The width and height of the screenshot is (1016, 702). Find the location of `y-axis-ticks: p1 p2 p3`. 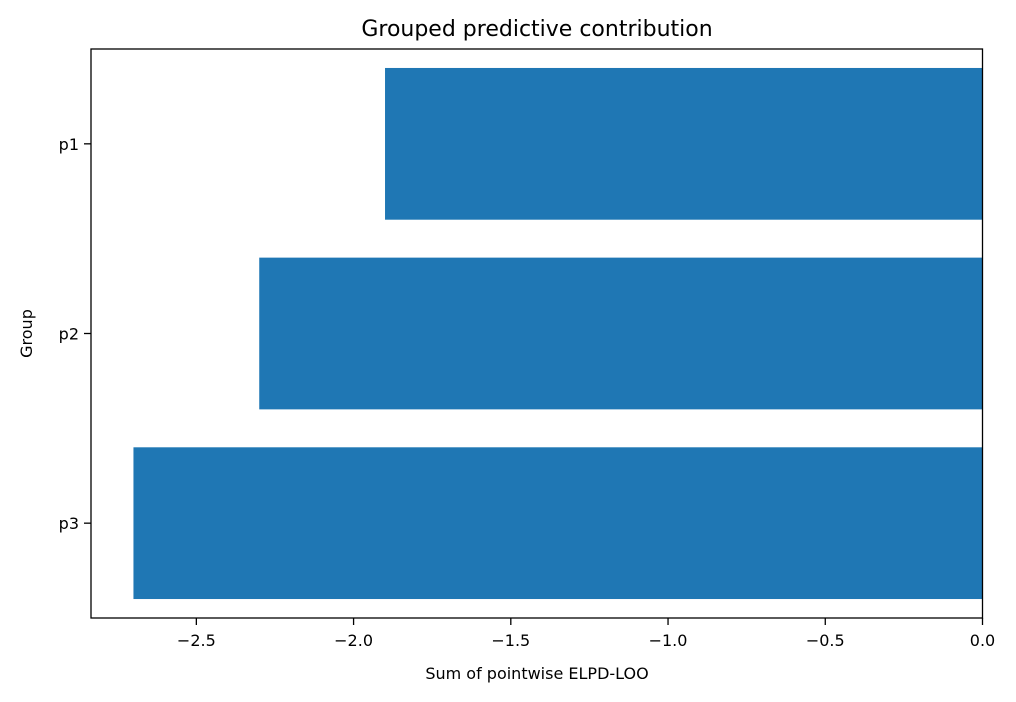

y-axis-ticks: p1 p2 p3 is located at coordinates (75, 334).